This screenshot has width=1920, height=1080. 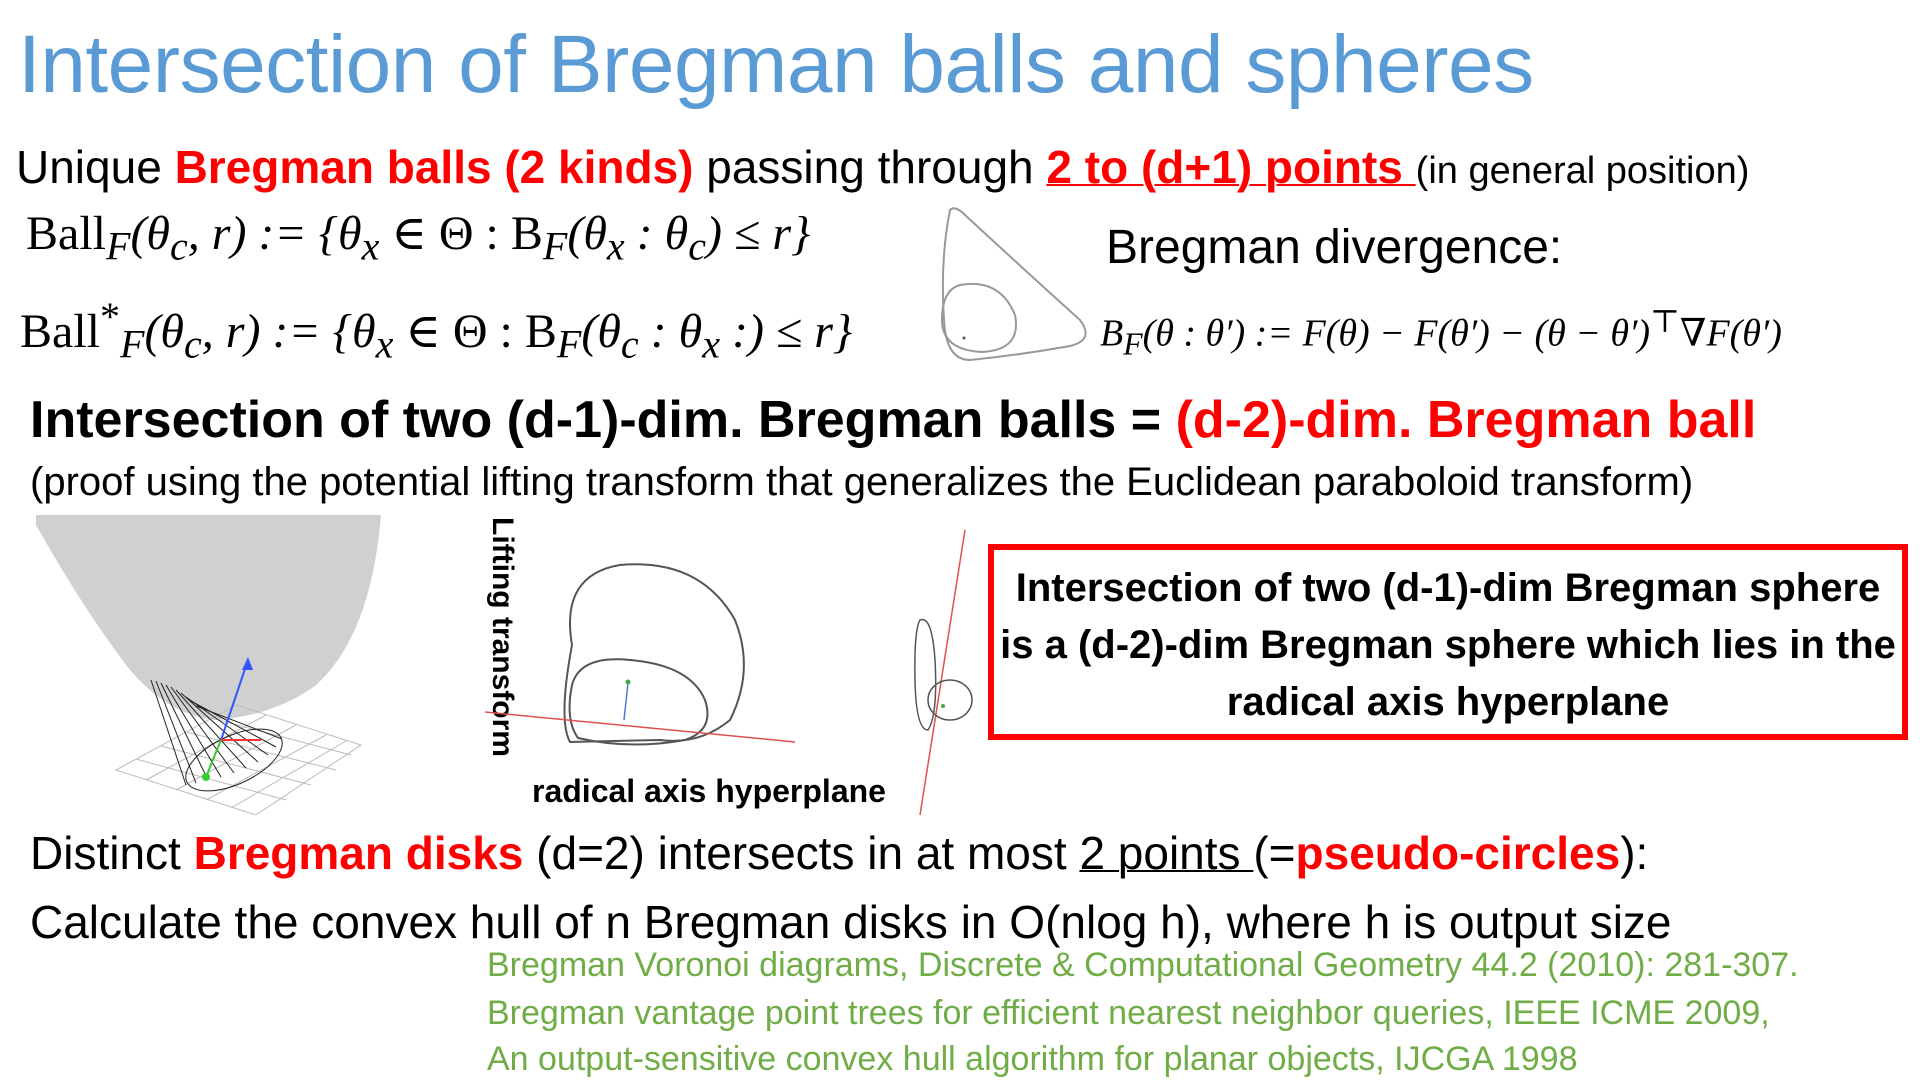 I want to click on dual-ball-sup: *, so click(x=110, y=316).